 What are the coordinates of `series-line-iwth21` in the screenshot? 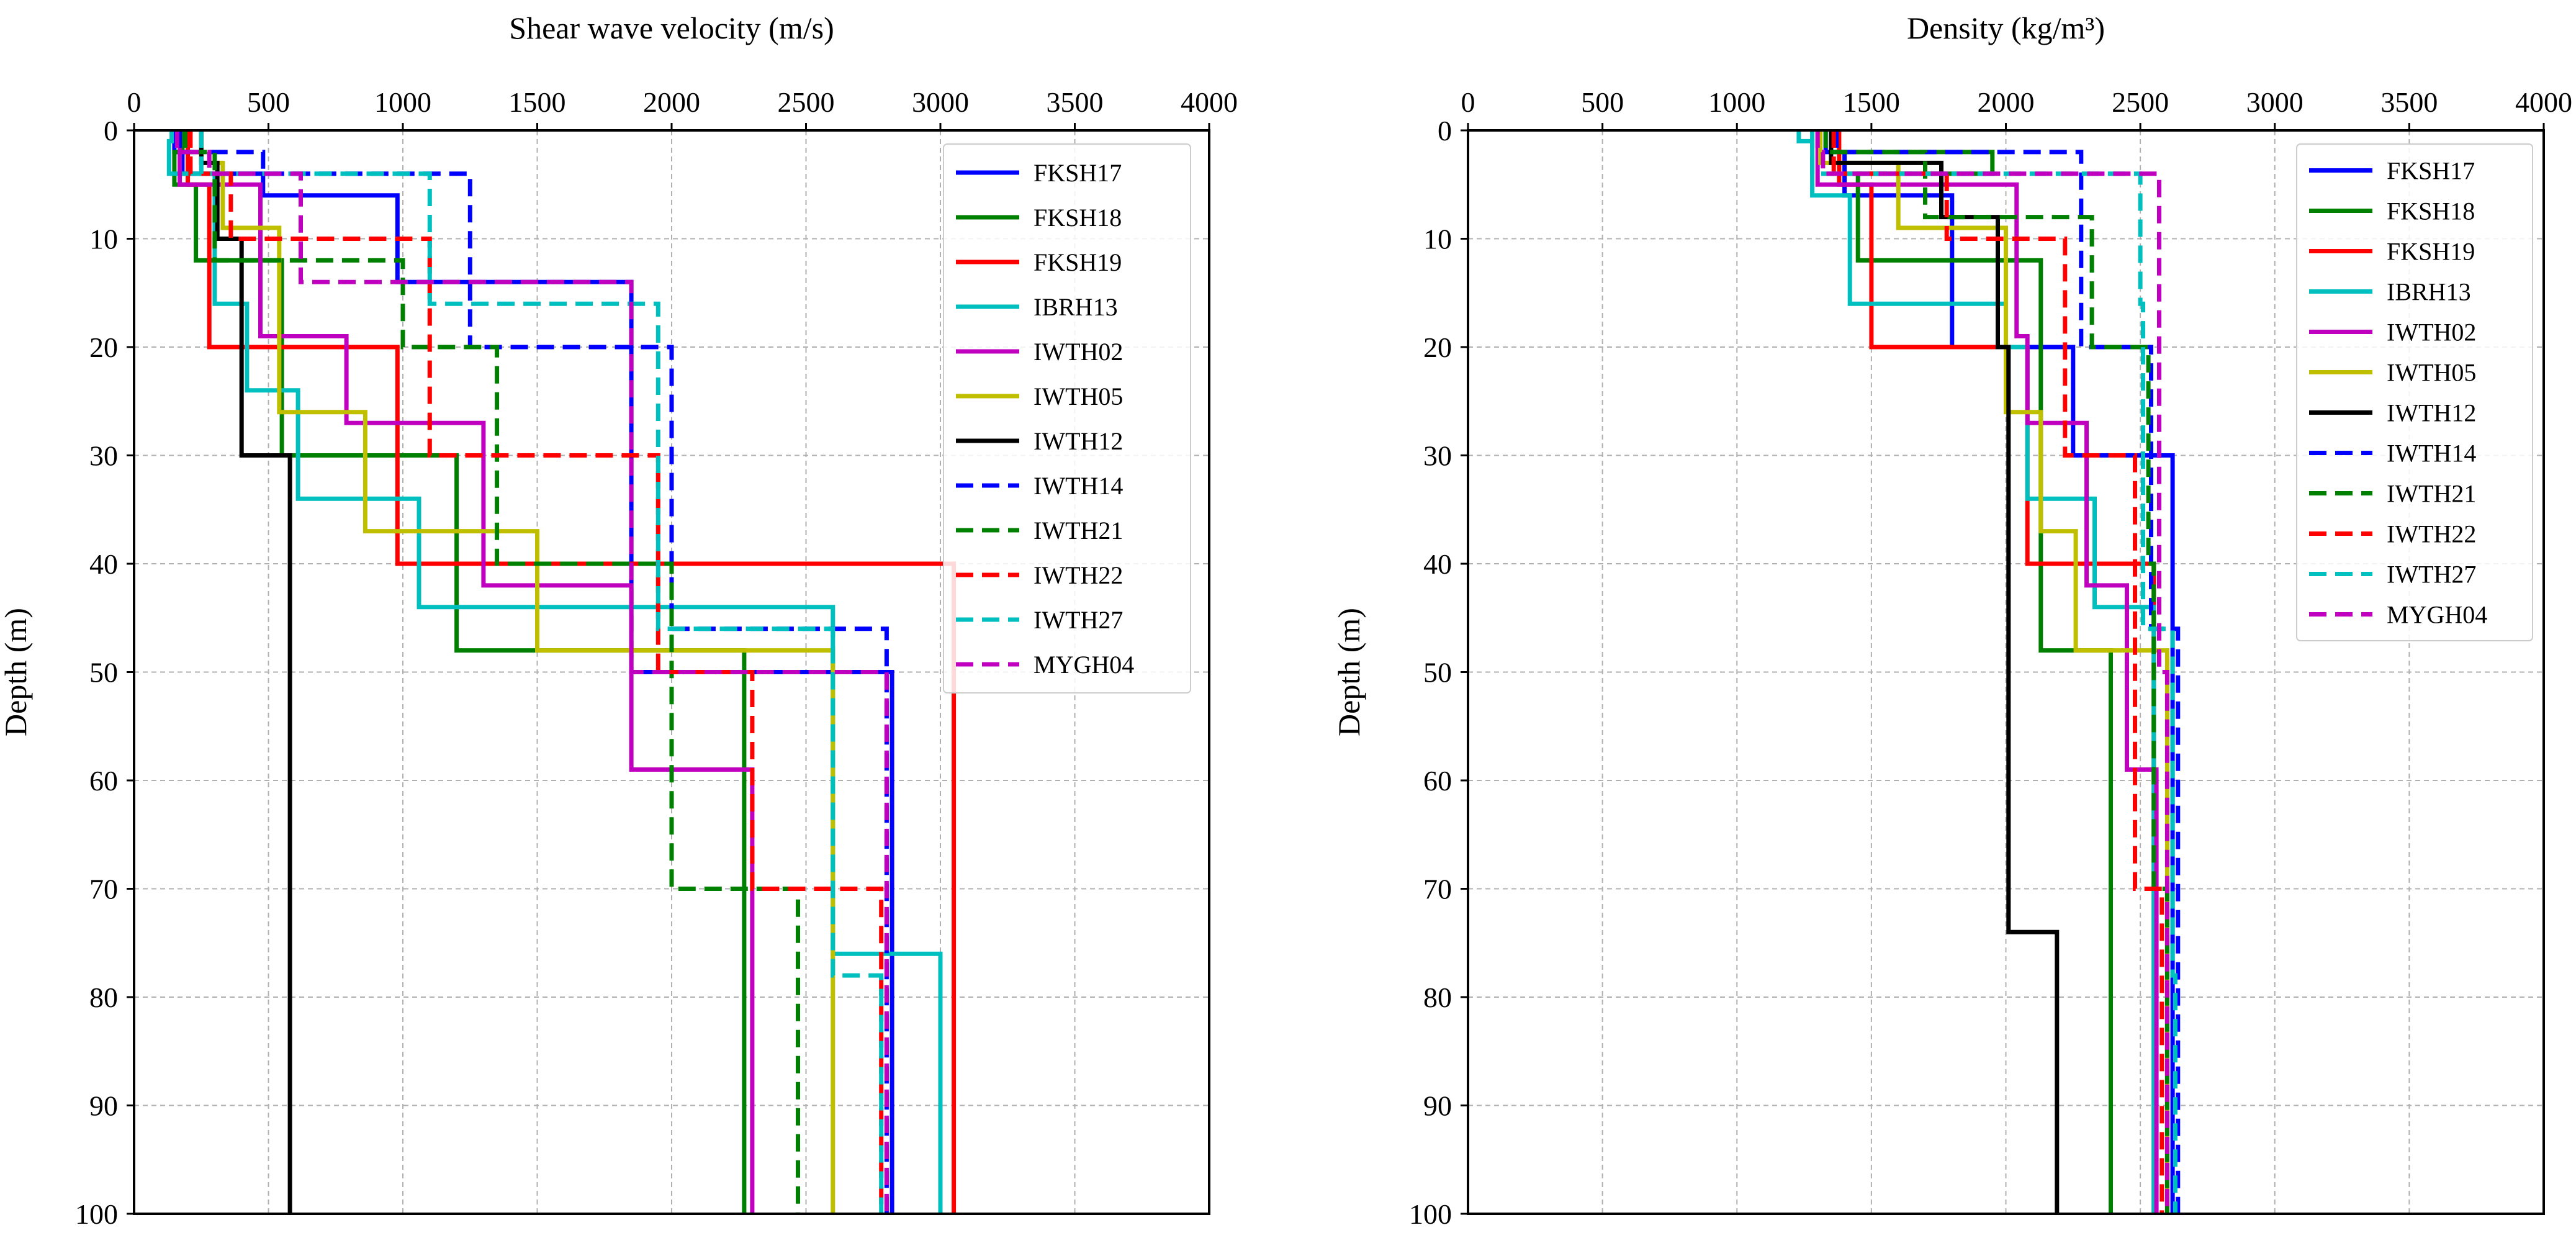 It's located at (1996, 672).